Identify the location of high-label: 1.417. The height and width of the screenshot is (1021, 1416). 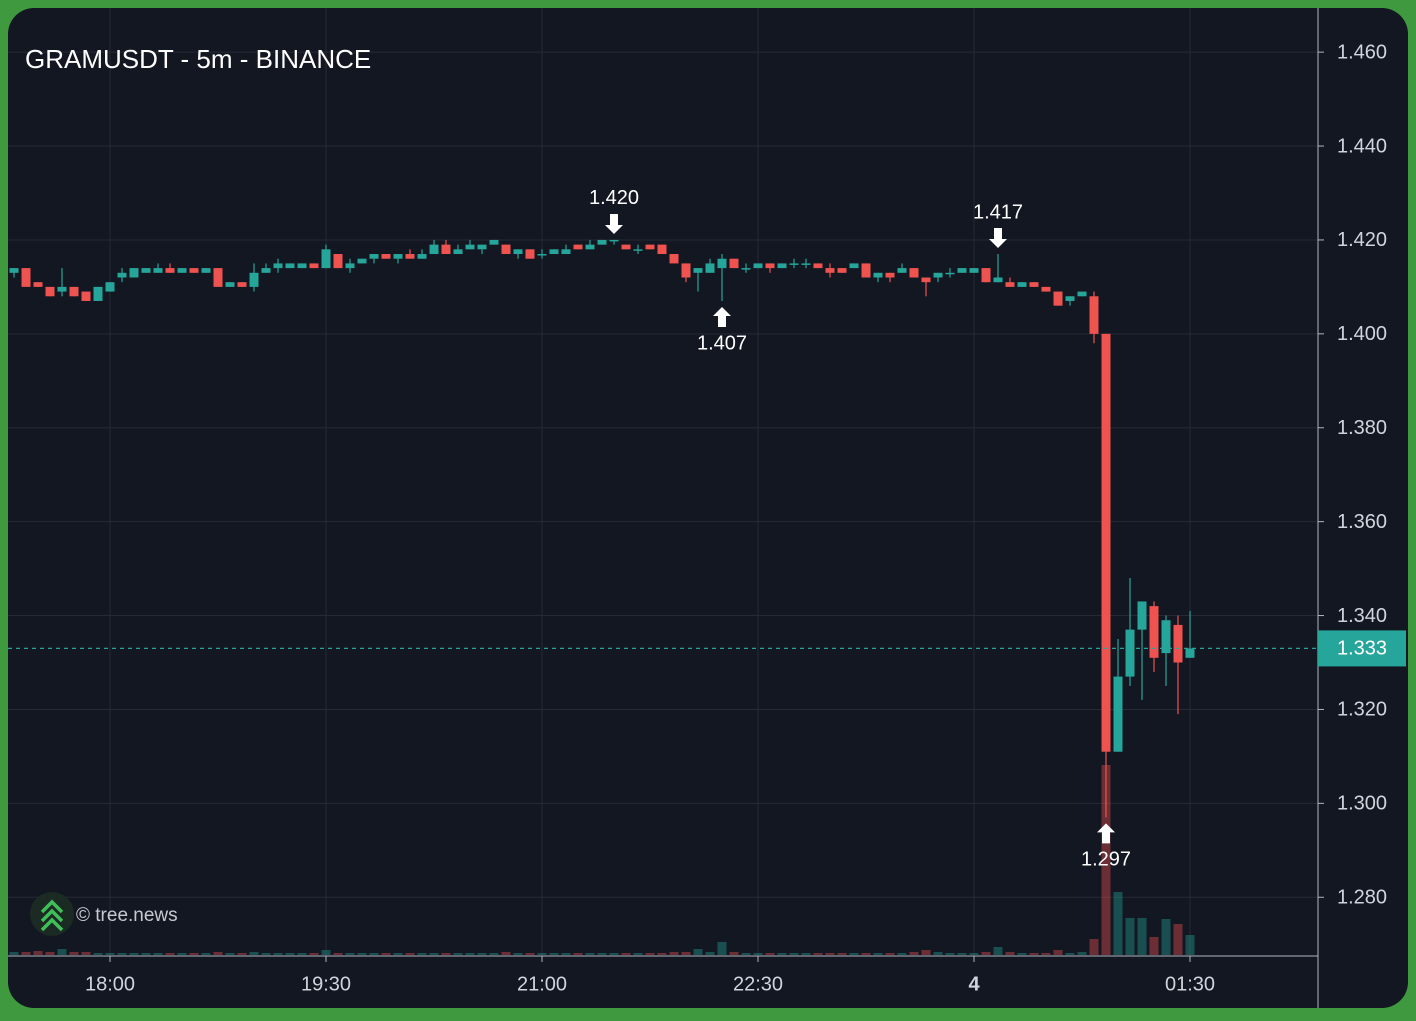
(998, 212).